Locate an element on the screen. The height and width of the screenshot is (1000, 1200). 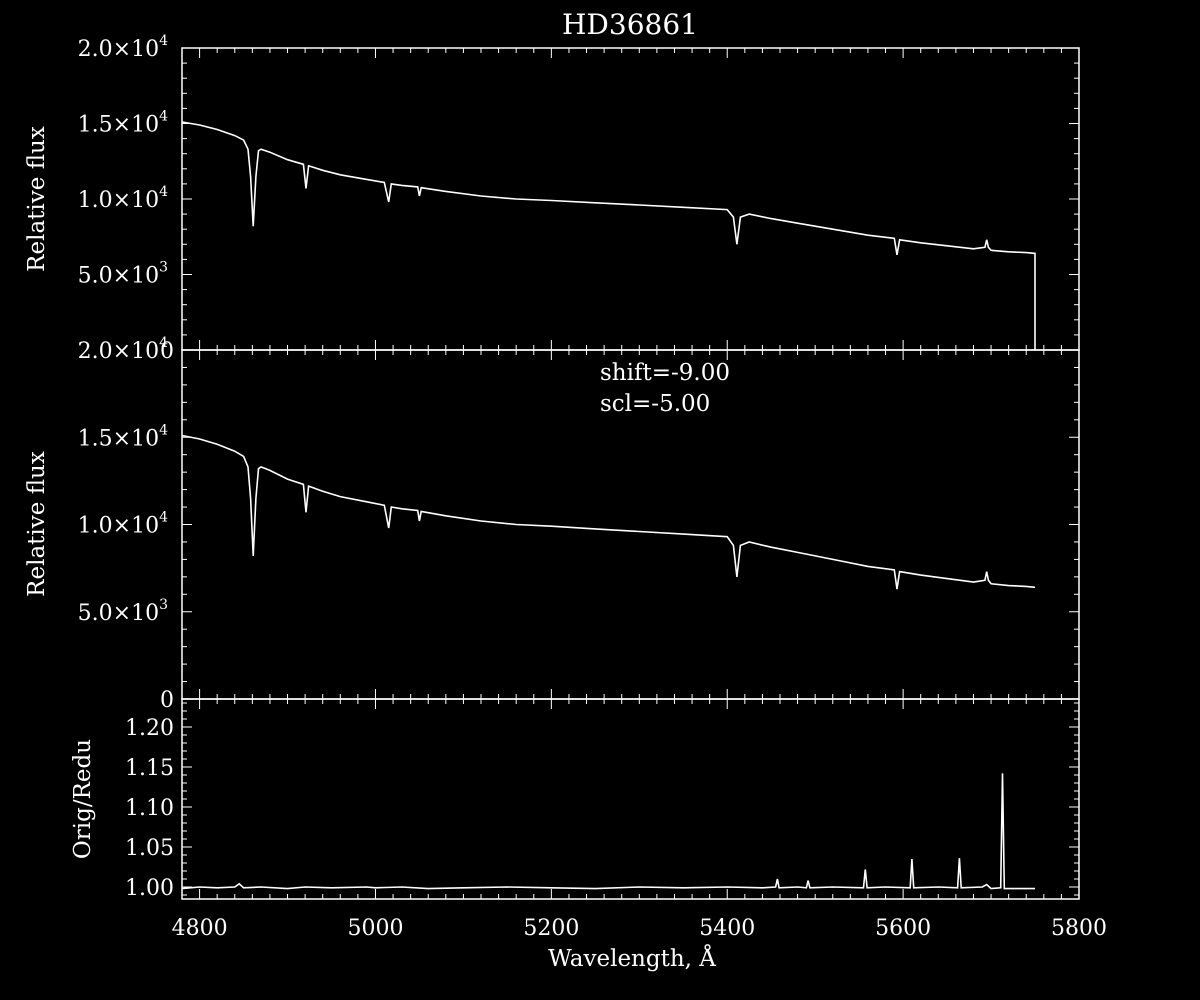
y-tick-label: 1.15 is located at coordinates (149, 768).